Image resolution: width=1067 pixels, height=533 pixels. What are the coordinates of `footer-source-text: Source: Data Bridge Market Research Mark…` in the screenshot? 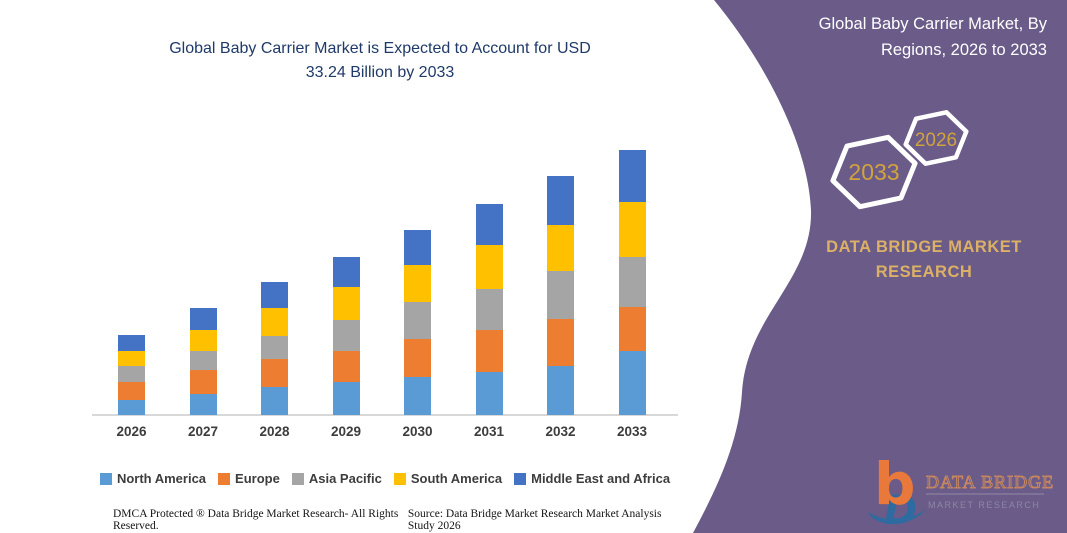 It's located at (534, 520).